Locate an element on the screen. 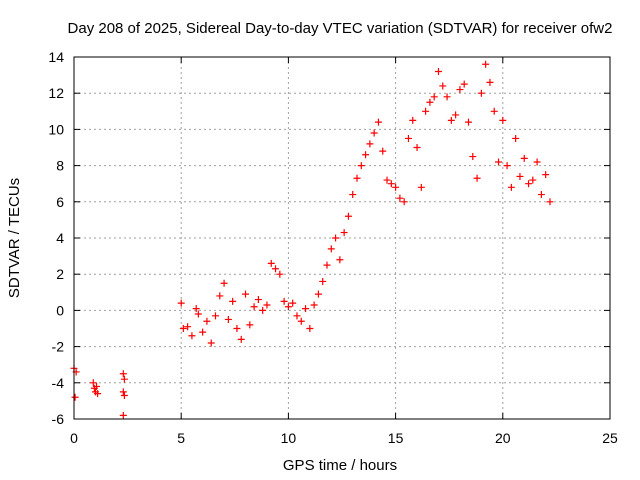 Image resolution: width=640 pixels, height=480 pixels. y-tick-label: 8 is located at coordinates (60, 166).